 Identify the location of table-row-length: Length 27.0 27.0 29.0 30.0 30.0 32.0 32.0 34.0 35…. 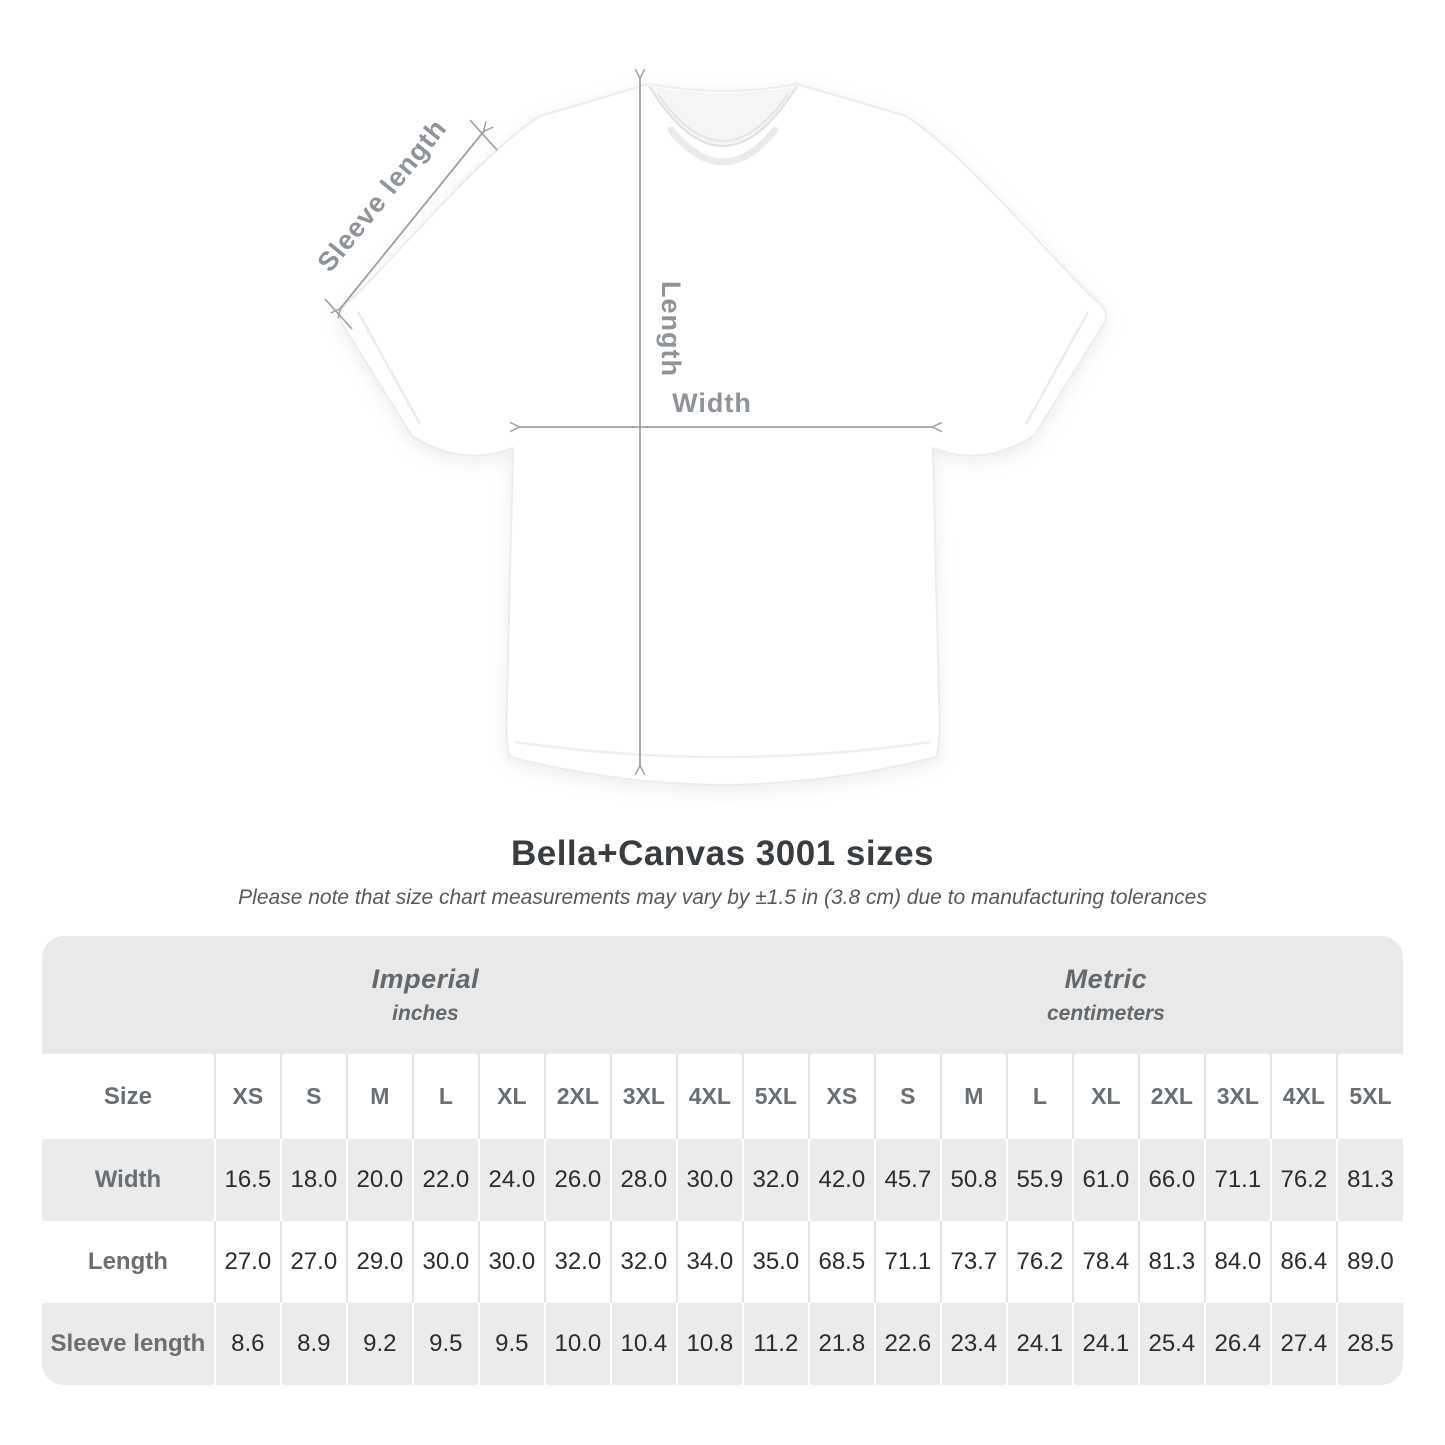
(722, 1262).